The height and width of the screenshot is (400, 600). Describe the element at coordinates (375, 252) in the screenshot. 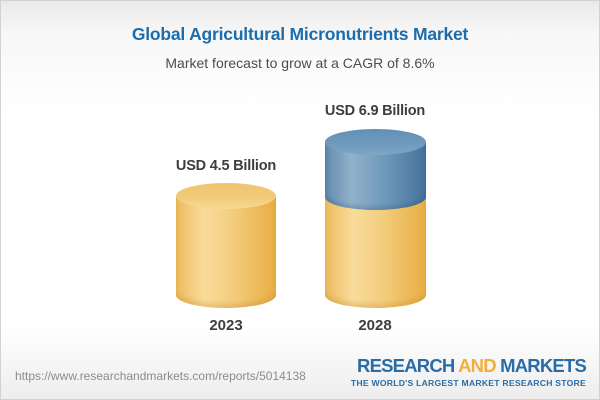

I see `cylinder-base-segment-gold` at that location.